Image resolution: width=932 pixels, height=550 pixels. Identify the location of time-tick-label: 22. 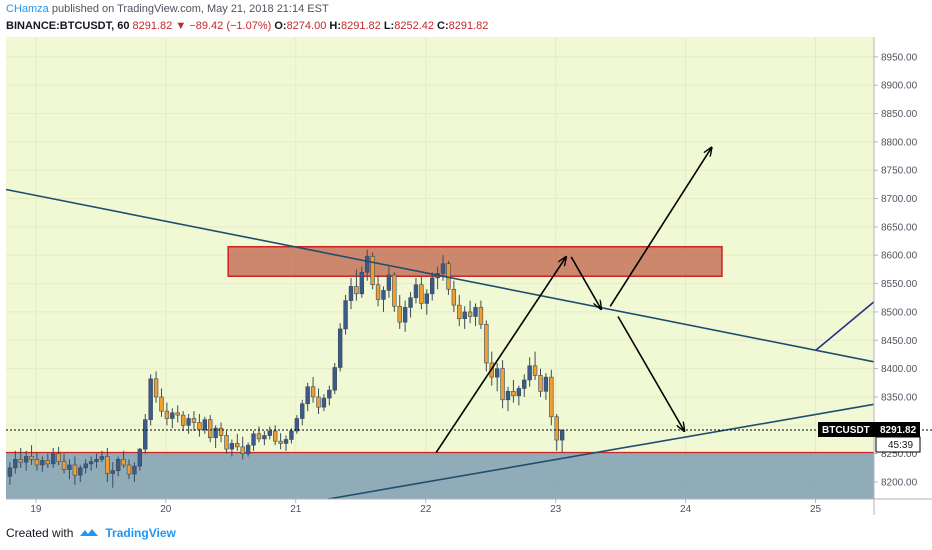
(426, 509).